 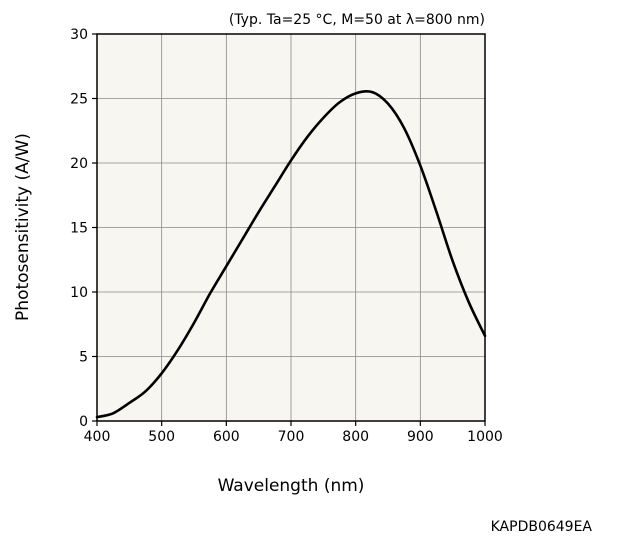 What do you see at coordinates (79, 229) in the screenshot?
I see `y-tick-label-15: 15` at bounding box center [79, 229].